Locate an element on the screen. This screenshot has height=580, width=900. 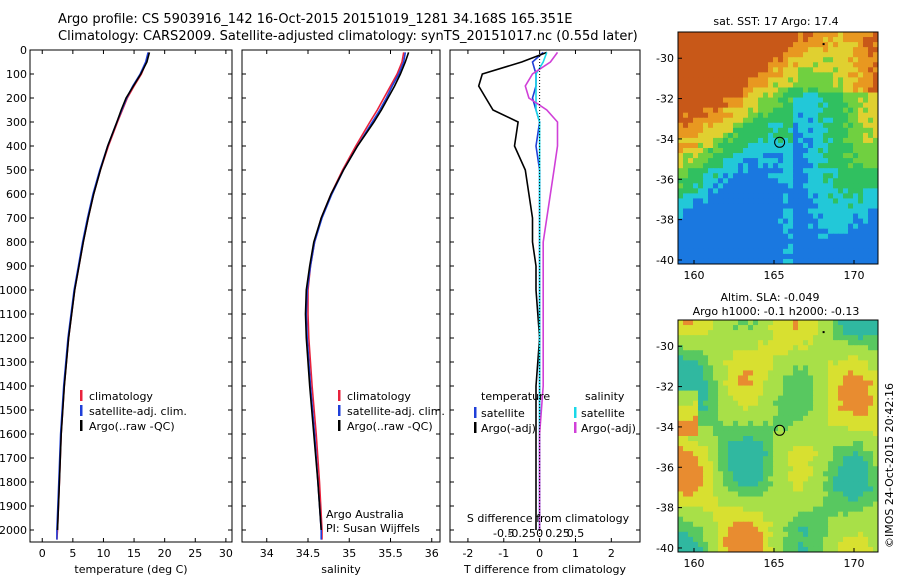
map-y-tick-label: -30 is located at coordinates (665, 58).